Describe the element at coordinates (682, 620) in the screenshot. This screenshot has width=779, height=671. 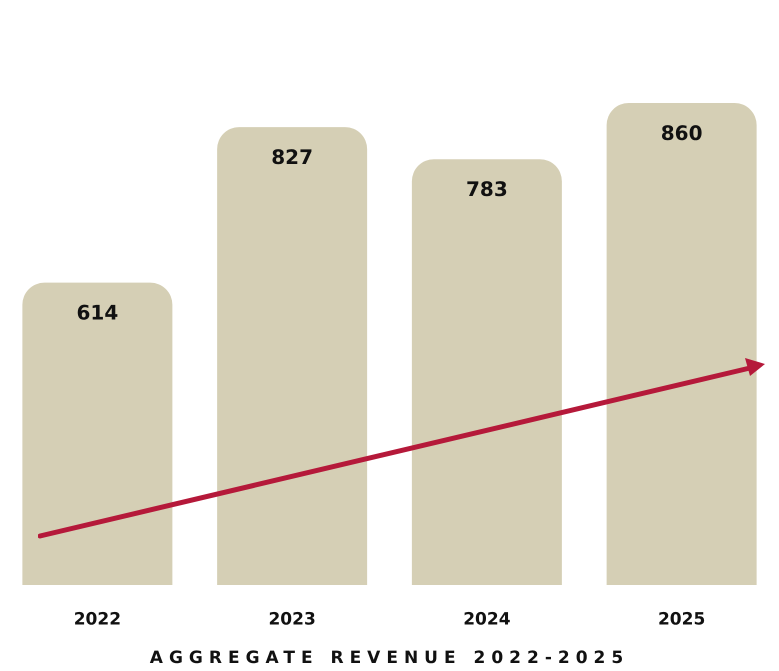
I see `x-tick-label: 2025` at that location.